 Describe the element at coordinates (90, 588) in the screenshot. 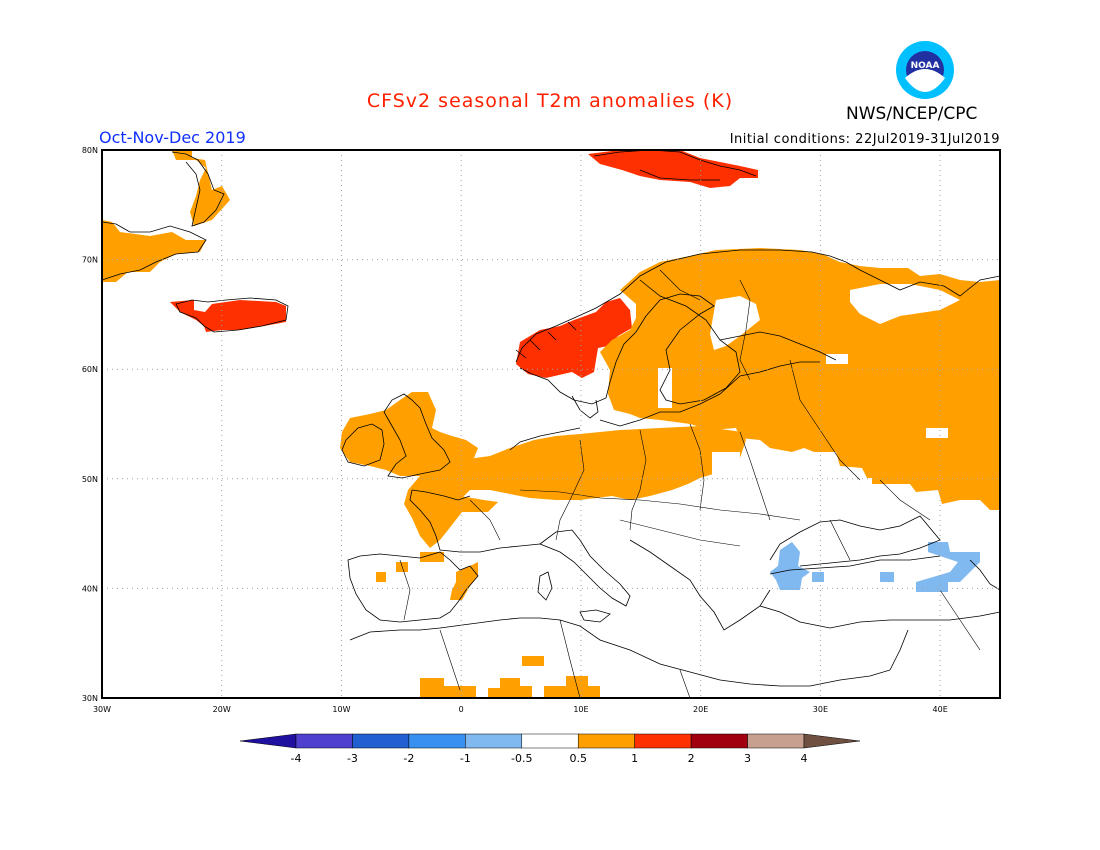

I see `lat-tick-label: 40N` at that location.